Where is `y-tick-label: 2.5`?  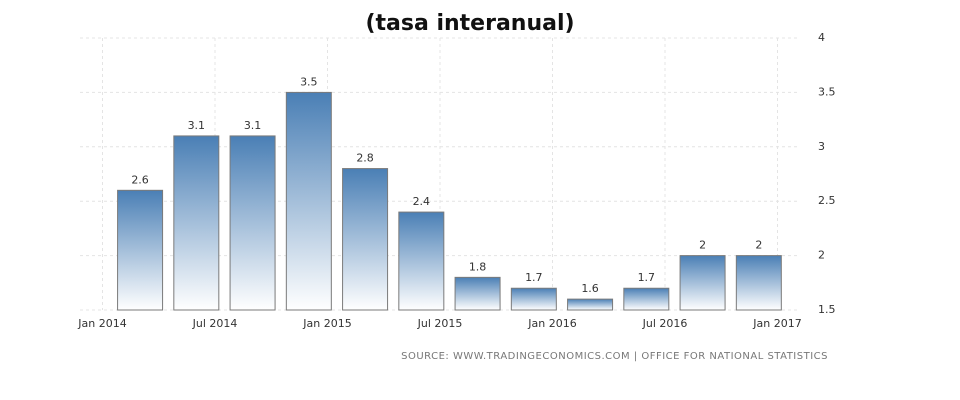
y-tick-label: 2.5 is located at coordinates (827, 200).